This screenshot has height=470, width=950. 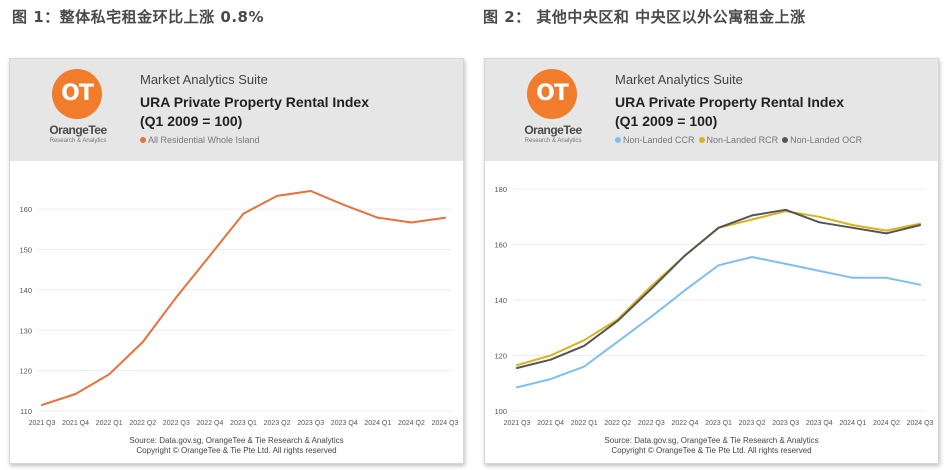 What do you see at coordinates (26, 411) in the screenshot?
I see `y-tick-label: 110` at bounding box center [26, 411].